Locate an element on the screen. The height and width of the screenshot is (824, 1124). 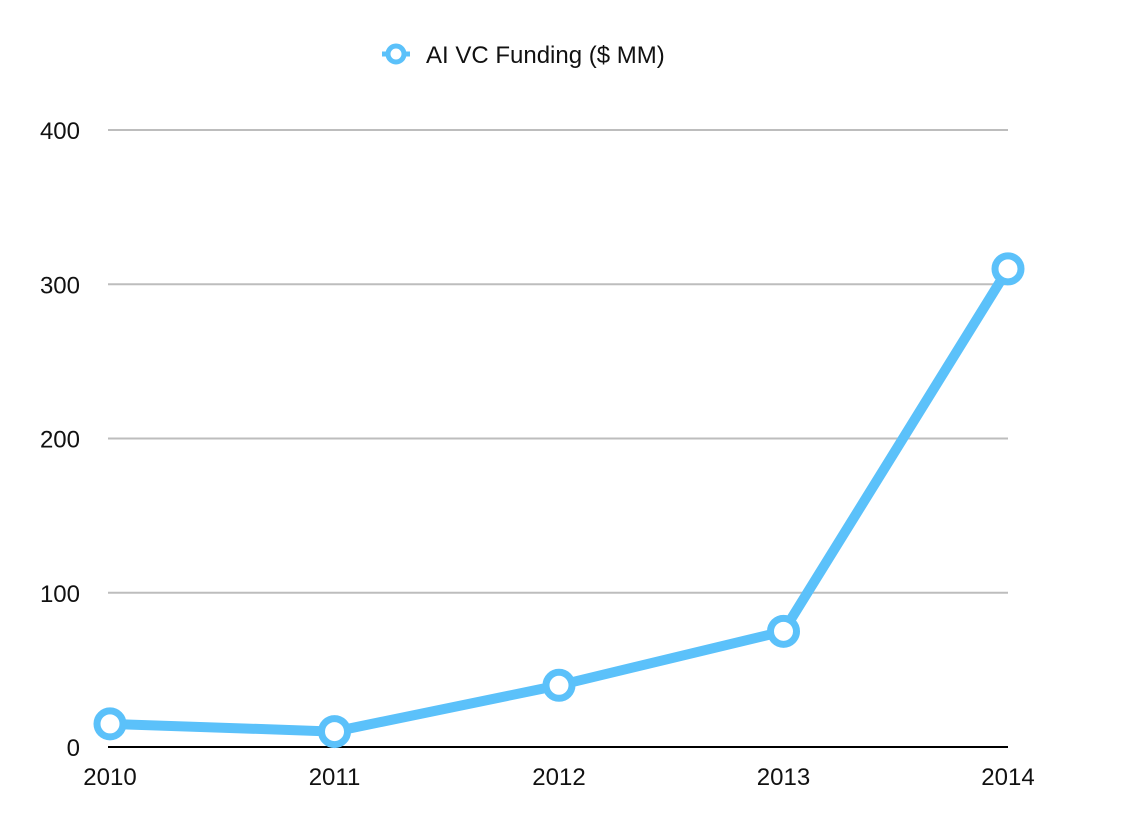
y-axis-tick-labels: 0 100 200 300 400 is located at coordinates (60, 440).